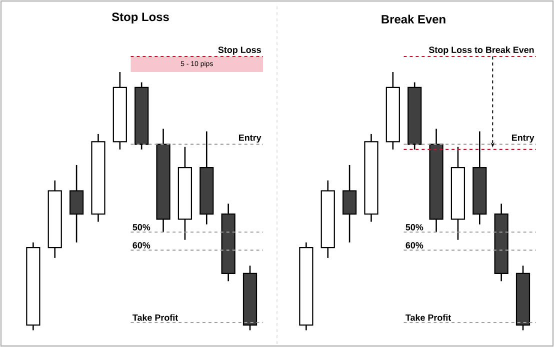  I want to click on chart-title: Break Even, so click(414, 19).